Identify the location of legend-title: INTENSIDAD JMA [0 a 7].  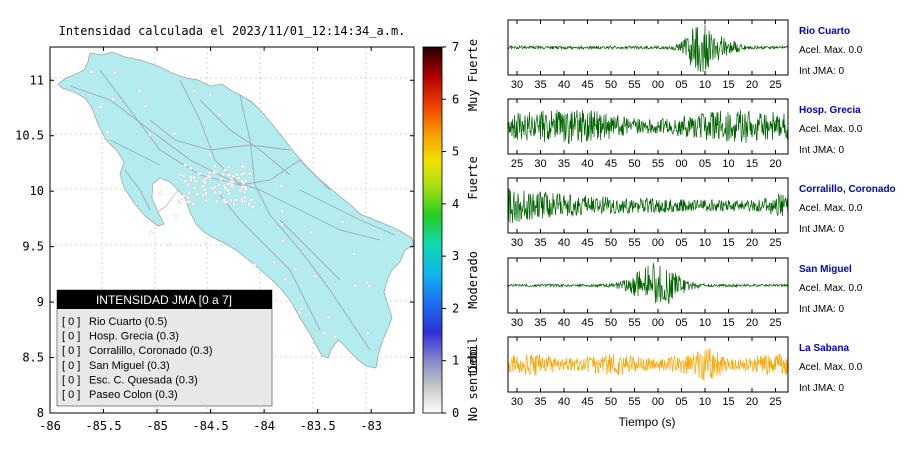
(164, 300).